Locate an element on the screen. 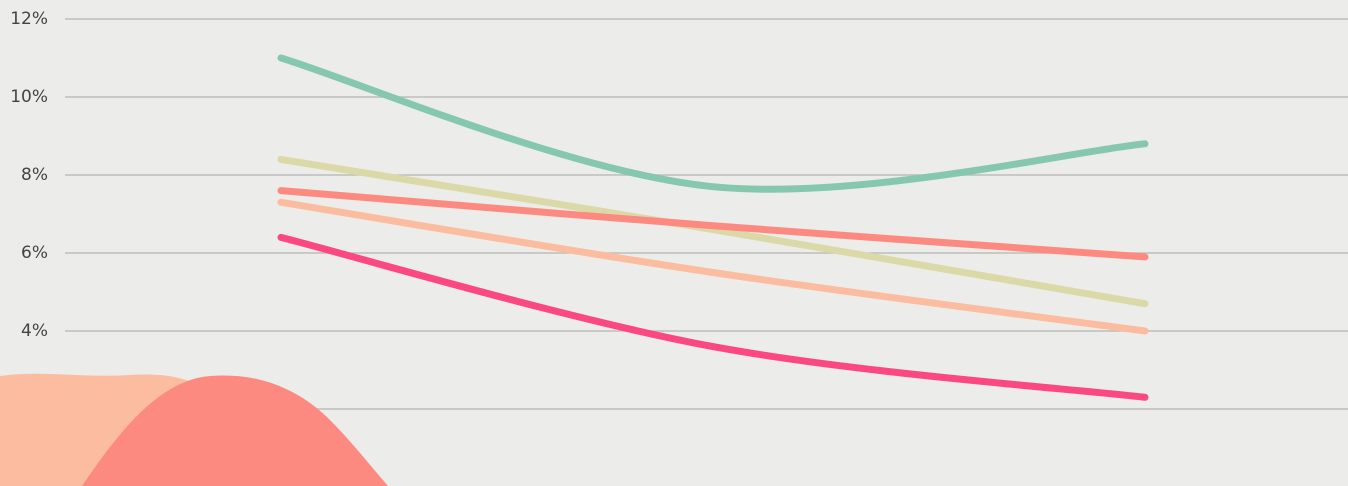  y-tick-label: 10% is located at coordinates (29, 97).